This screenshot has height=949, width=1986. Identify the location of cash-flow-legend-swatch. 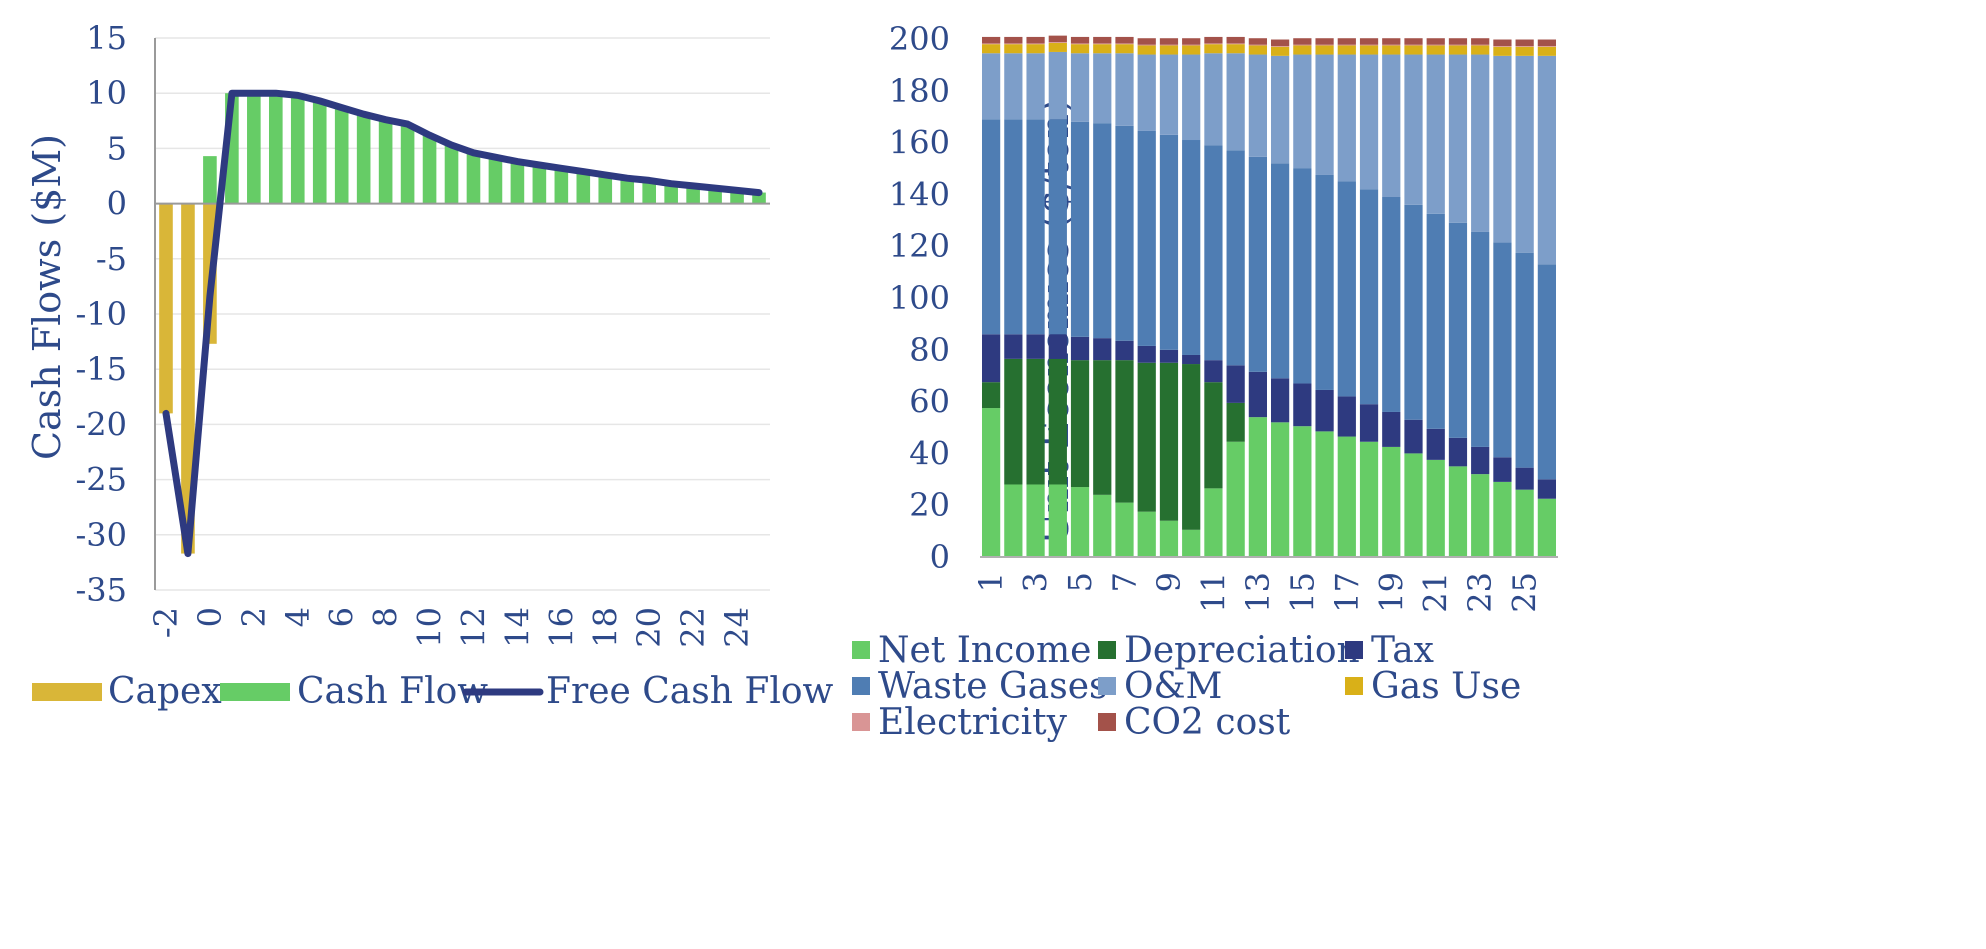
(255, 692).